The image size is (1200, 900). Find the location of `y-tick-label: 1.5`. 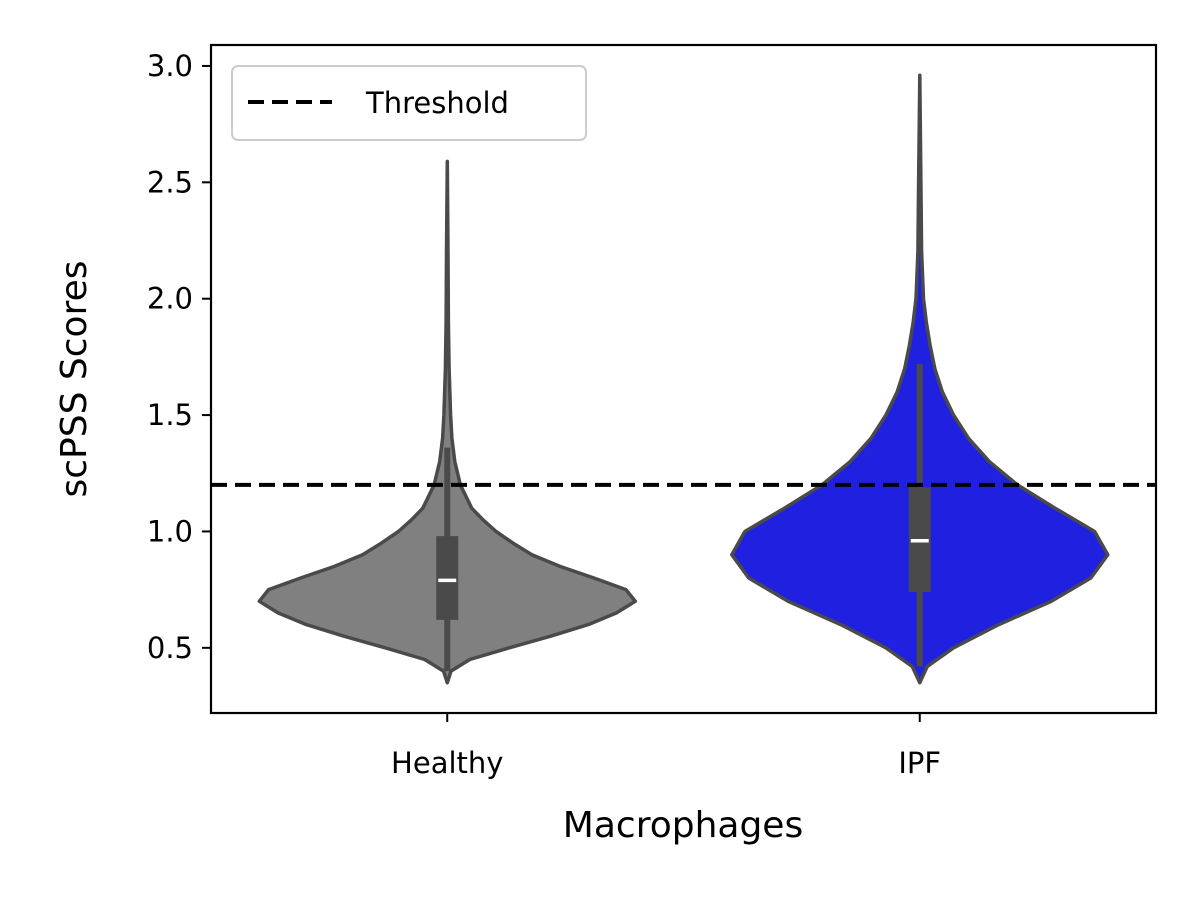

y-tick-label: 1.5 is located at coordinates (170, 415).